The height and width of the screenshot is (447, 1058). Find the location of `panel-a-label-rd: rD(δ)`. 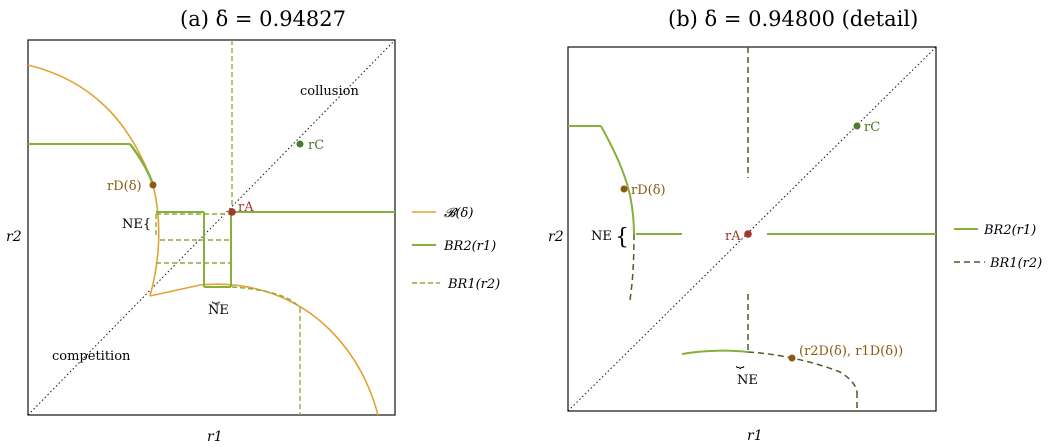

panel-a-label-rd: rD(δ) is located at coordinates (124, 186).